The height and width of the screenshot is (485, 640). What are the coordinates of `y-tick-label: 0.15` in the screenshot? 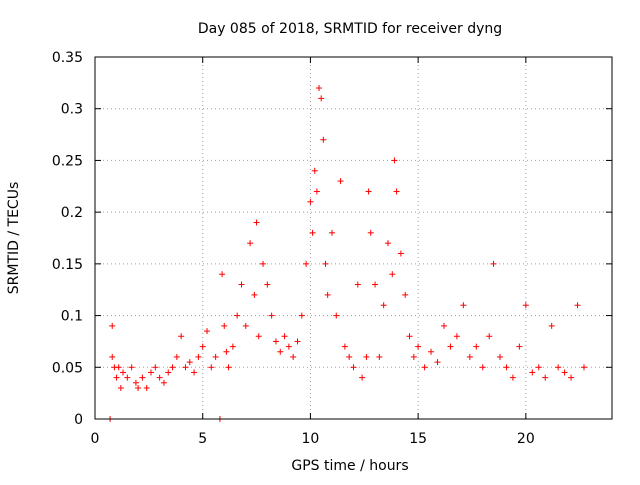 It's located at (67, 265).